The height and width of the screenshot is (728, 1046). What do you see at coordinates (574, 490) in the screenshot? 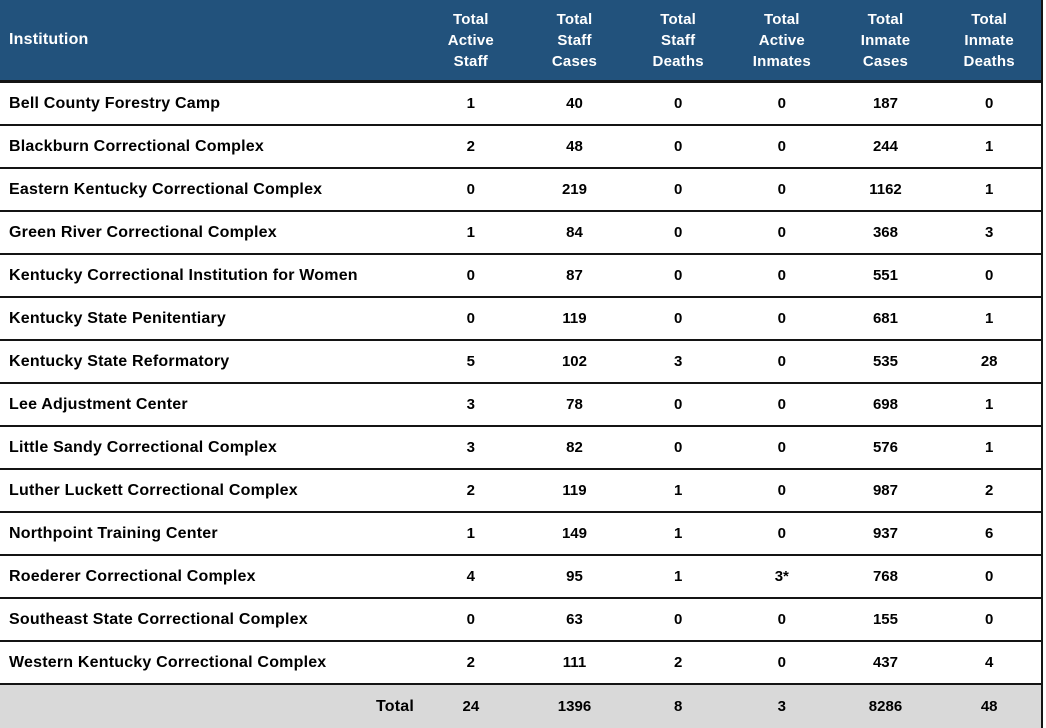
I see `staff-cases-value: 119` at bounding box center [574, 490].